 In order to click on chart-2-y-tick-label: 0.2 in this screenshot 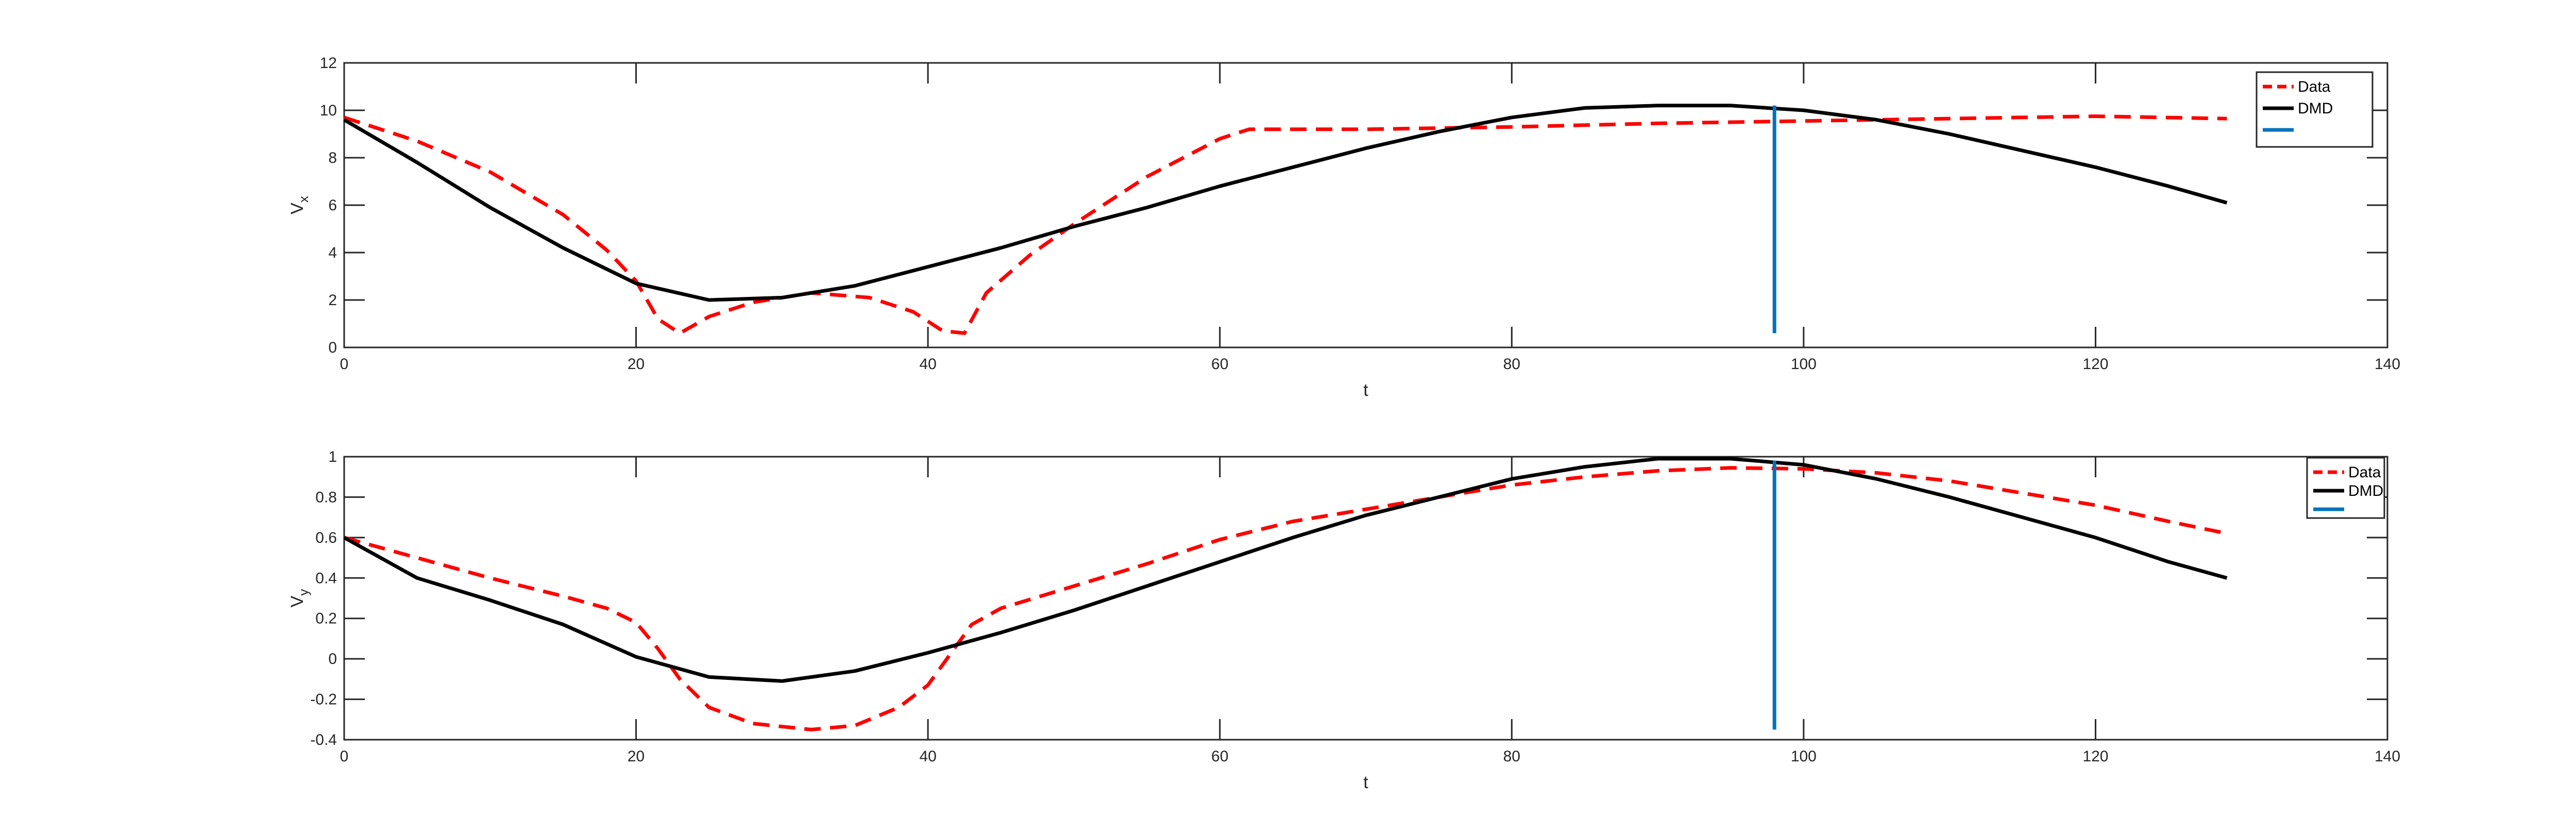, I will do `click(326, 618)`.